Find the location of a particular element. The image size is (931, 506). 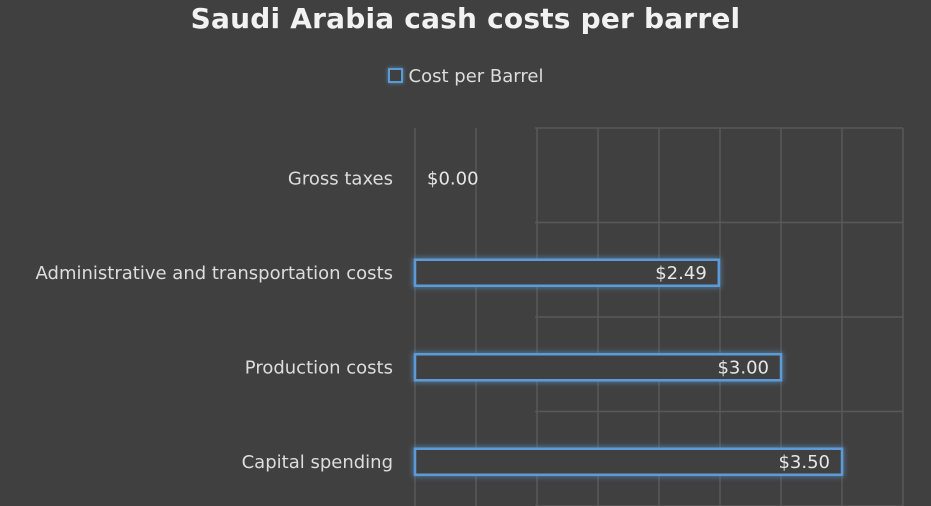

category-label: Capital spending is located at coordinates (317, 462).